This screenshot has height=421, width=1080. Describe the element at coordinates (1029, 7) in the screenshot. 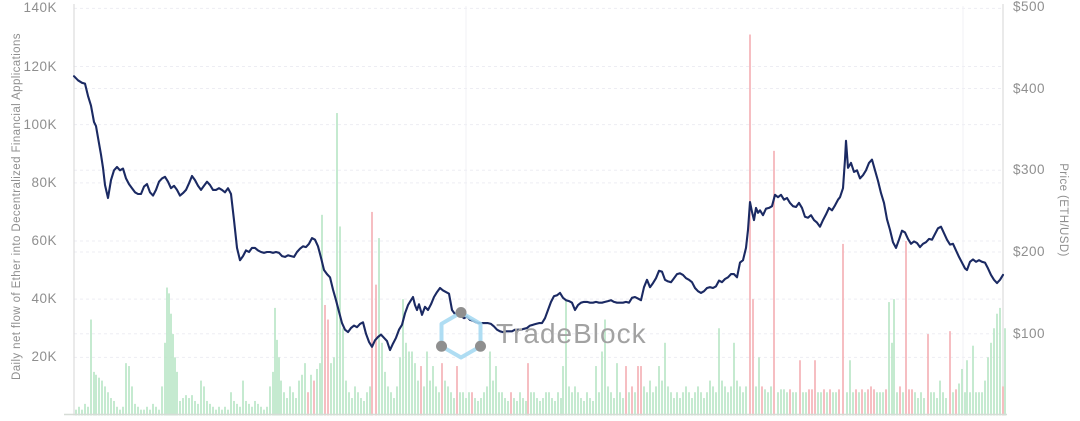

I see `right-axis-tick: $500` at that location.